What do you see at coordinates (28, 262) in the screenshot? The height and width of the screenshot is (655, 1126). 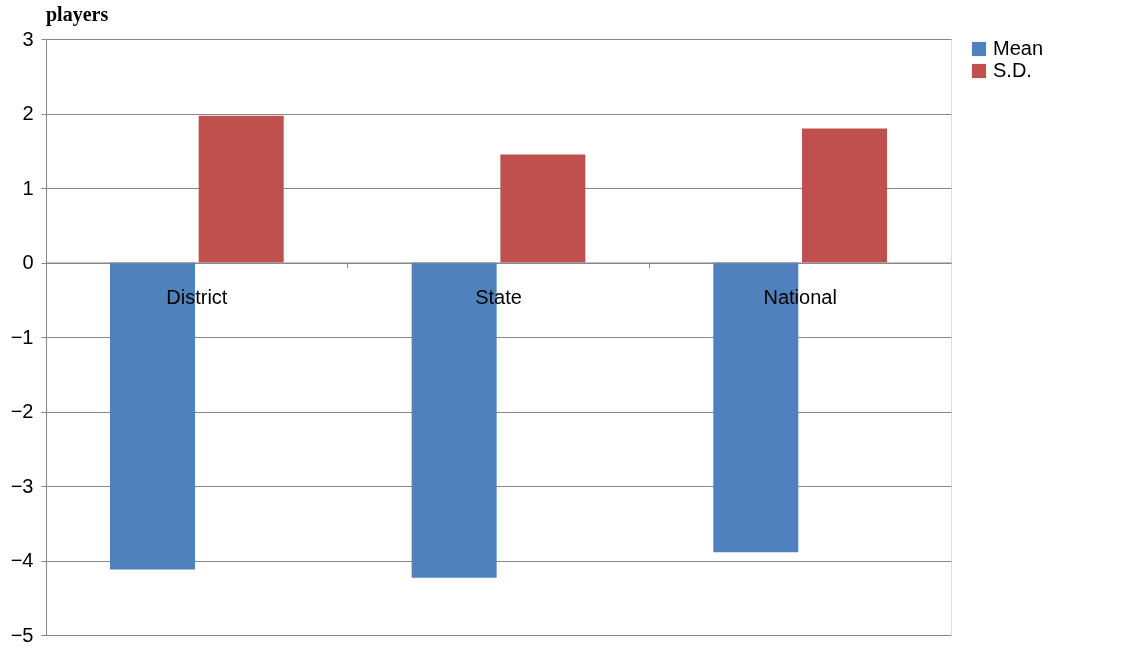 I see `y-tick-label: 0` at bounding box center [28, 262].